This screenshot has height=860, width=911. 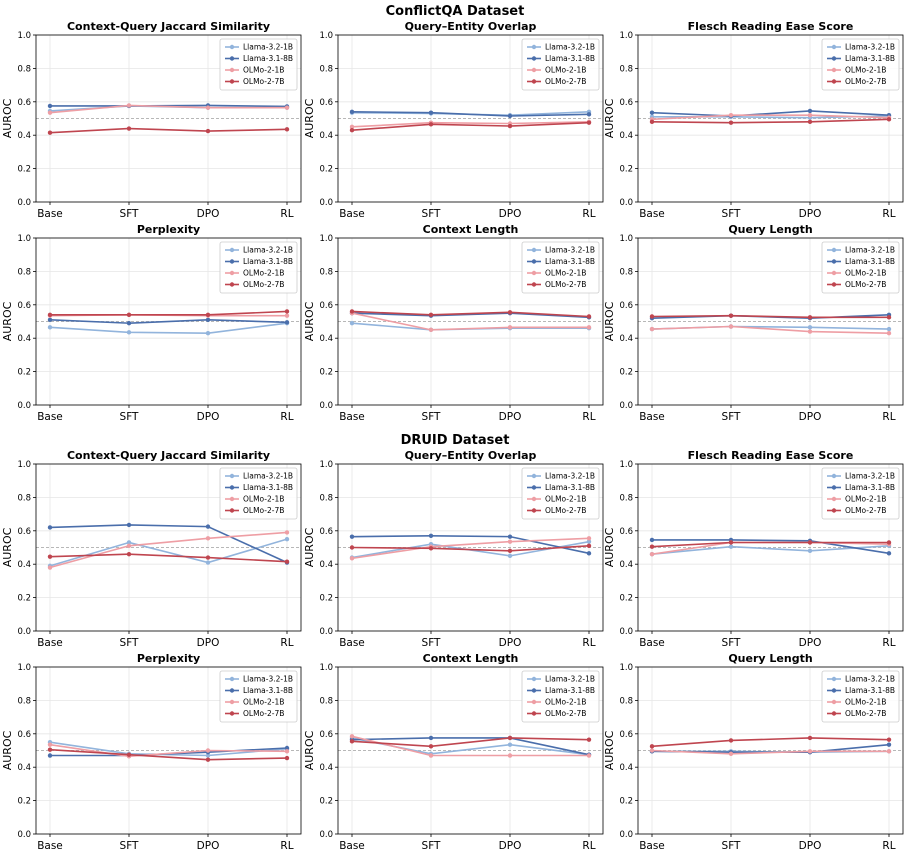 I want to click on y-axis-label: AUROC, so click(x=7, y=547).